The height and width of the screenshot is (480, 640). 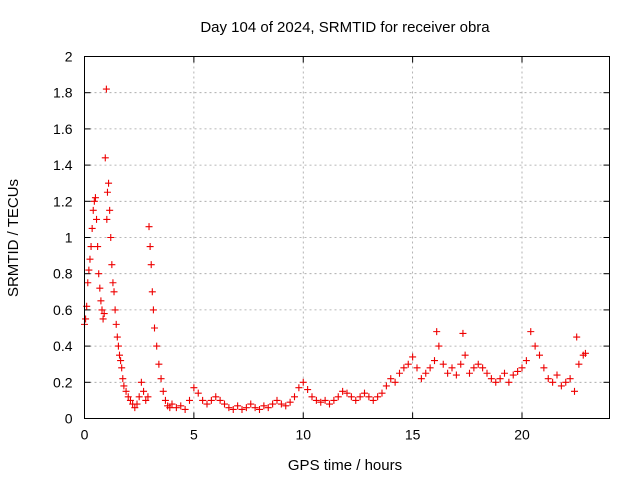 I want to click on y-tick-label: 1, so click(x=69, y=238).